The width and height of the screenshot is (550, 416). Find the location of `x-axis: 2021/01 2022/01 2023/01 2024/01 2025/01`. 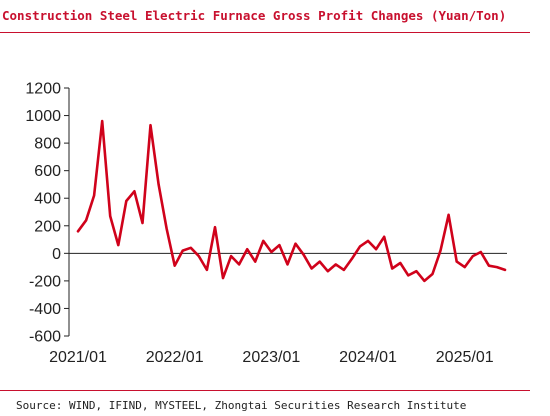

x-axis: 2021/01 2022/01 2023/01 2024/01 2025/01 is located at coordinates (271, 357).